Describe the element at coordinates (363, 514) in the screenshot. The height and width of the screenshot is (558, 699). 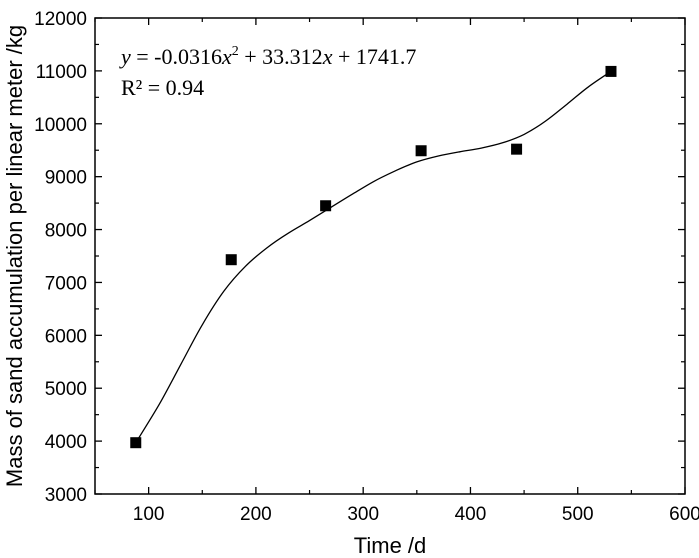
I see `x-tick-label: 300` at that location.